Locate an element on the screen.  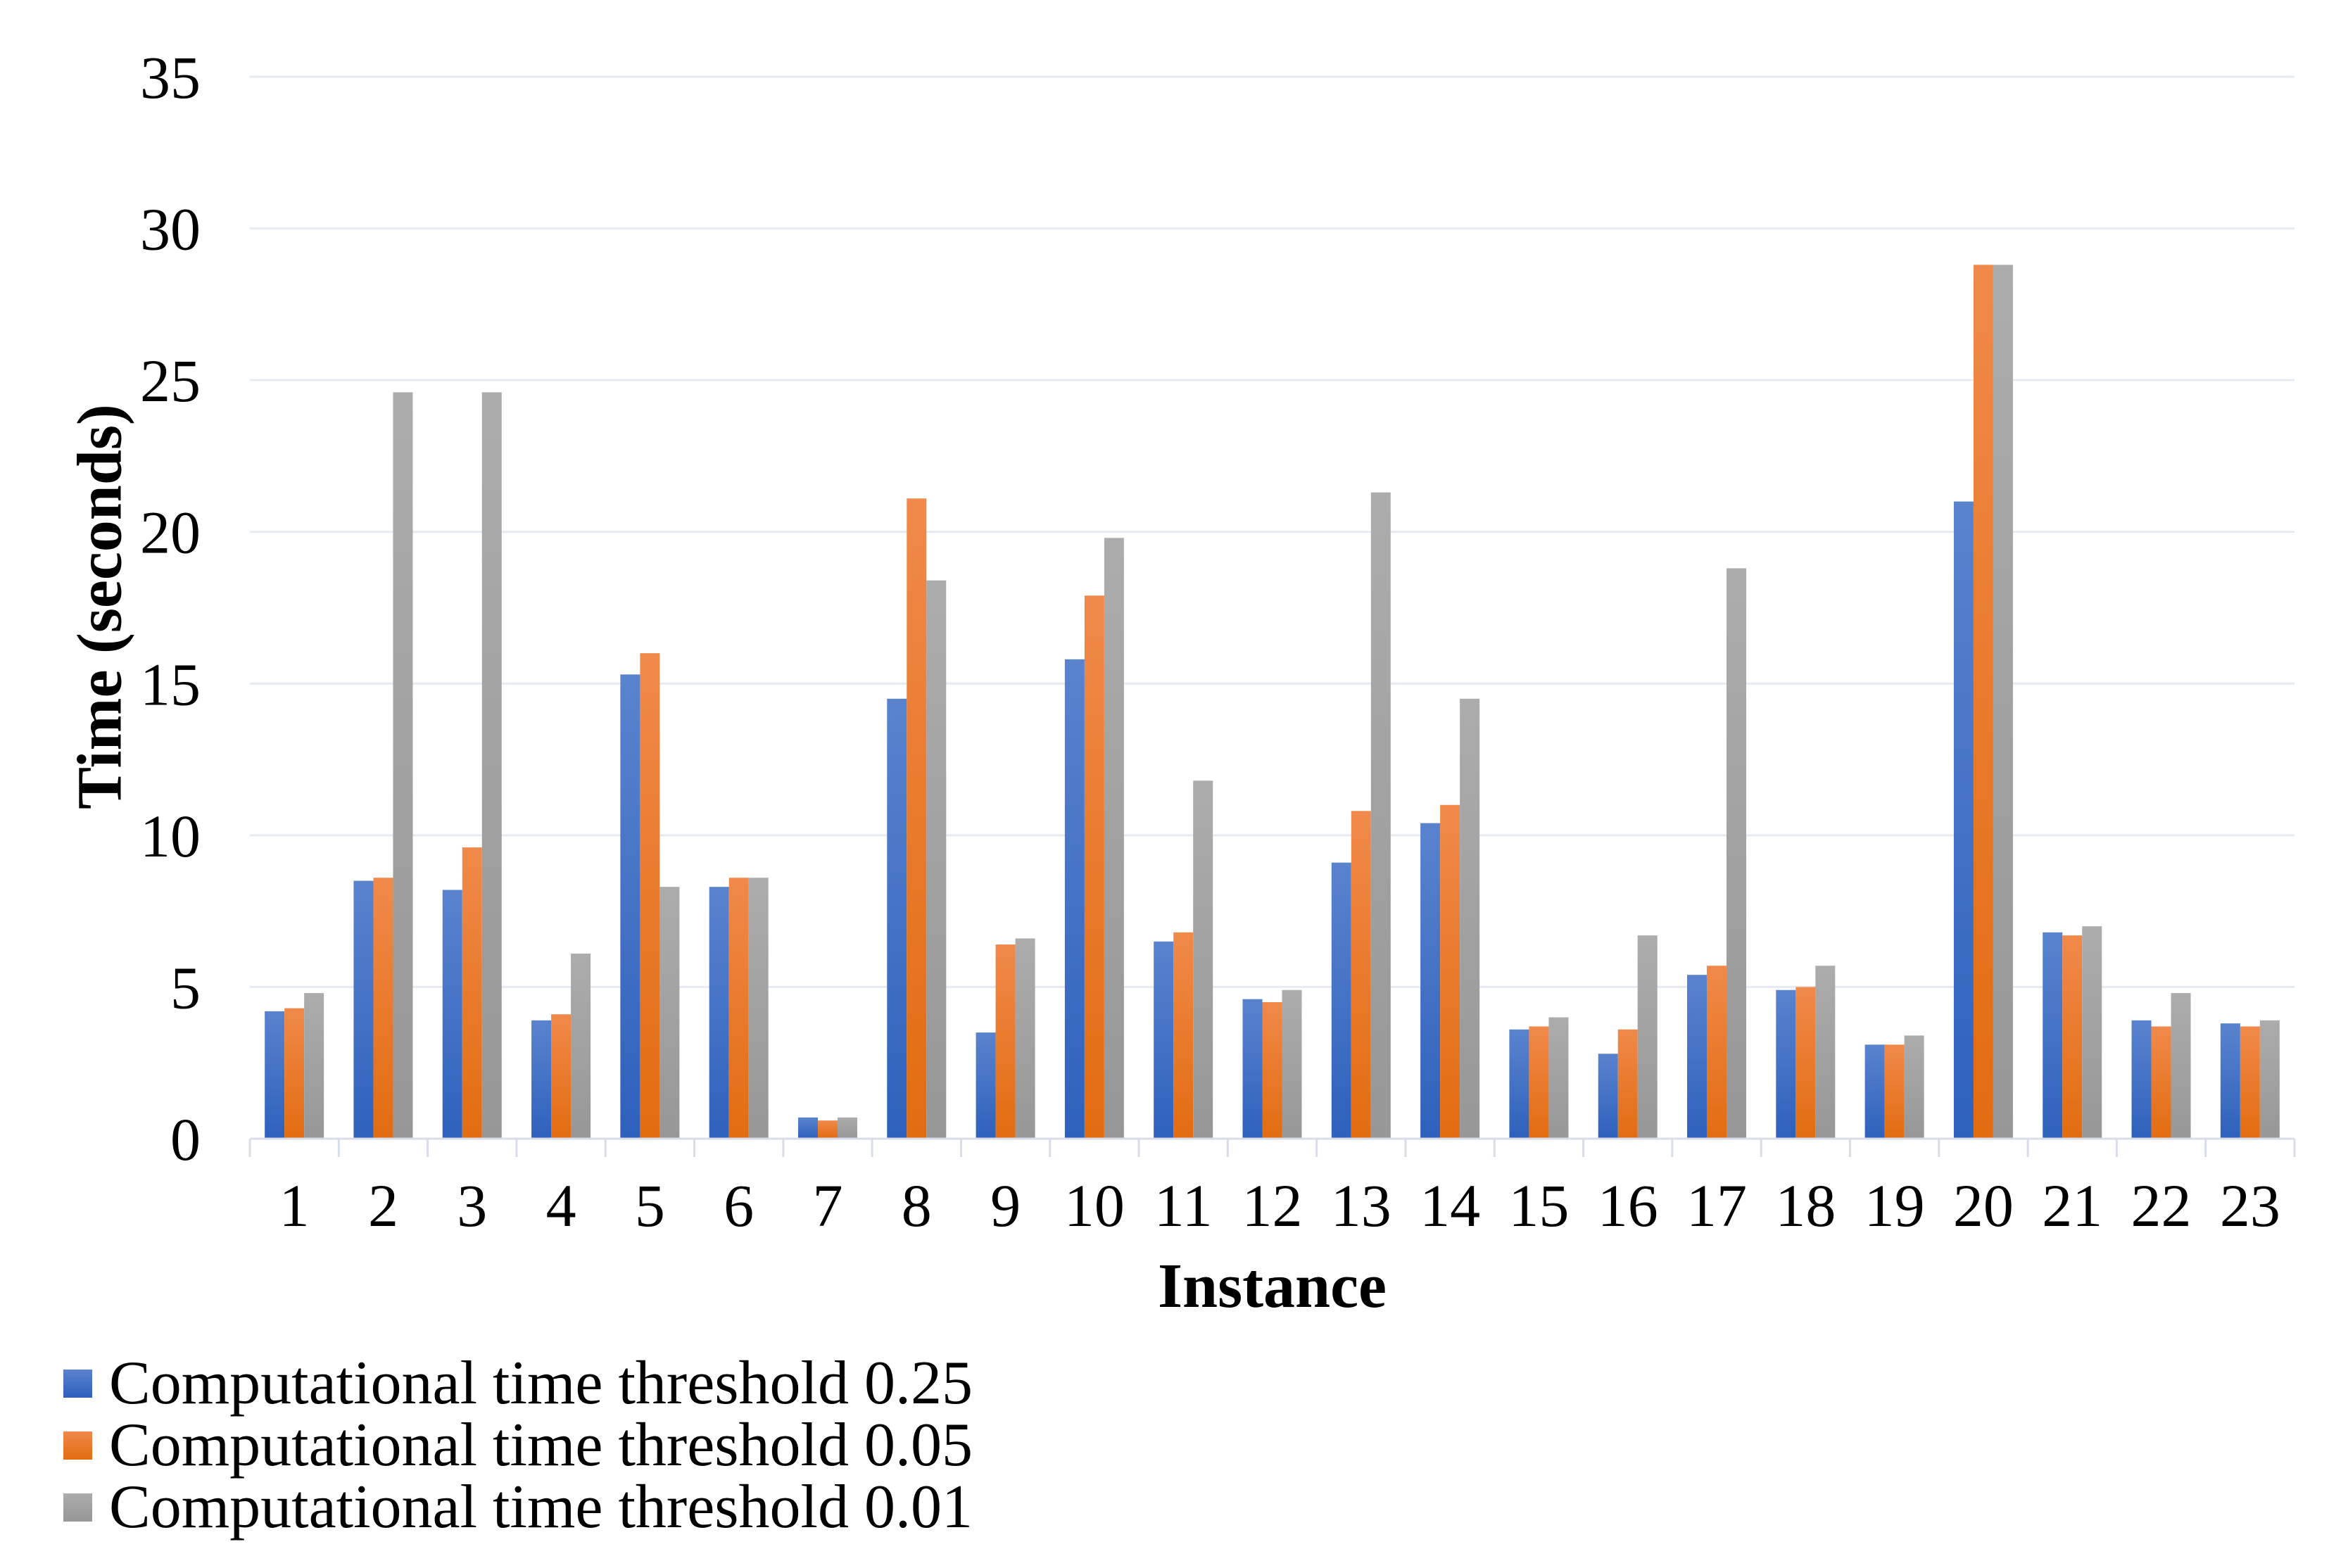
legend-item: Computational time threshold 0.01 is located at coordinates (704, 1508).